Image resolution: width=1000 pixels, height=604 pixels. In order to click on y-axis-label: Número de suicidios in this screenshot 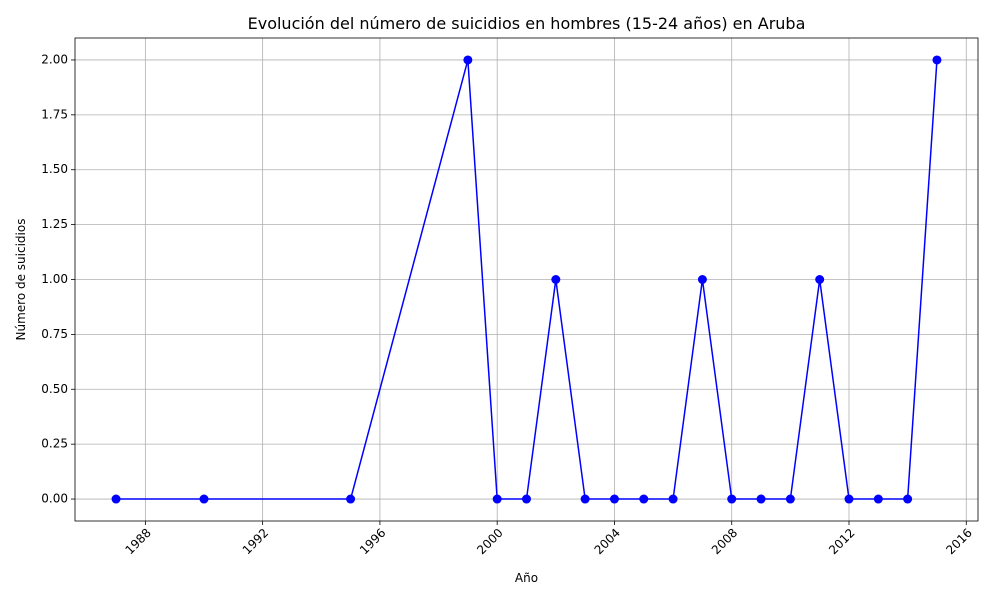, I will do `click(21, 280)`.